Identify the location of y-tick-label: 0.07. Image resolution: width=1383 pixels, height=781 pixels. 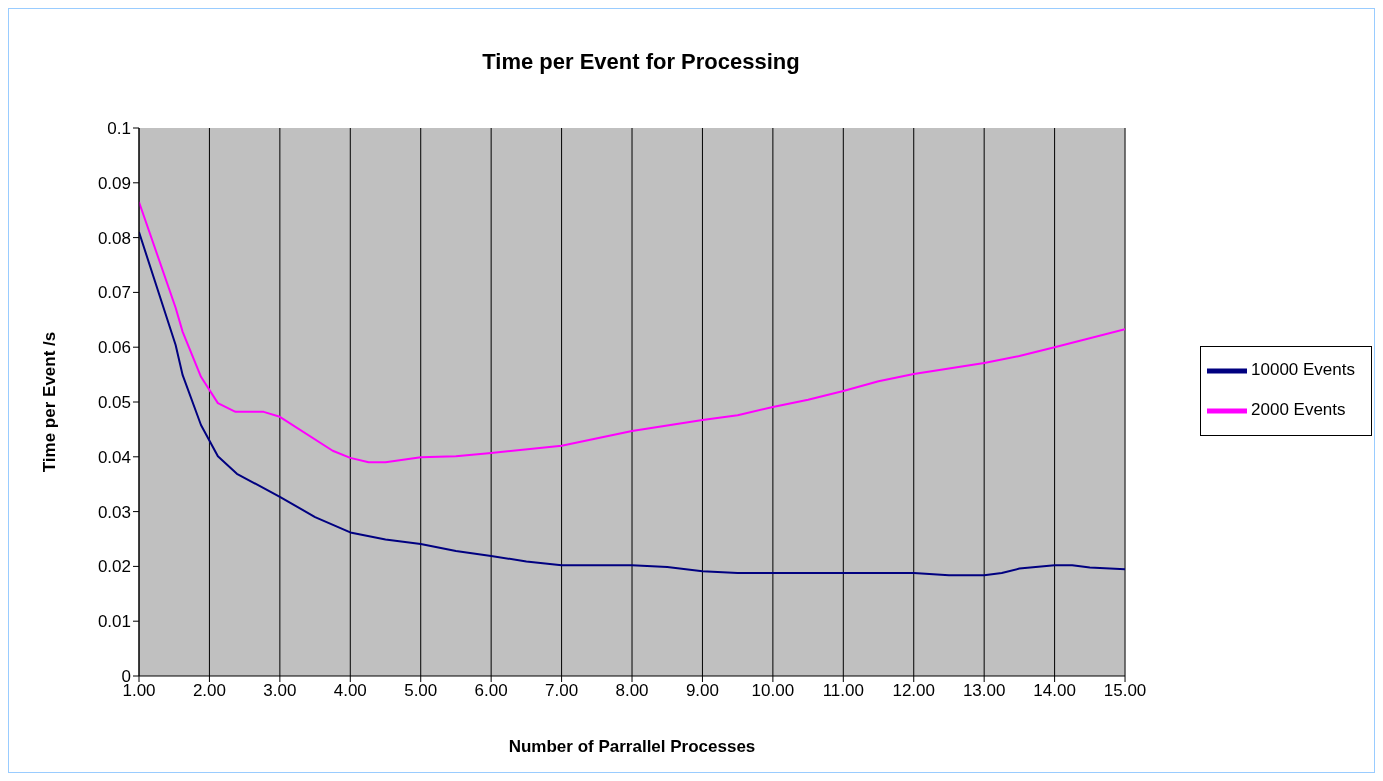
(114, 293).